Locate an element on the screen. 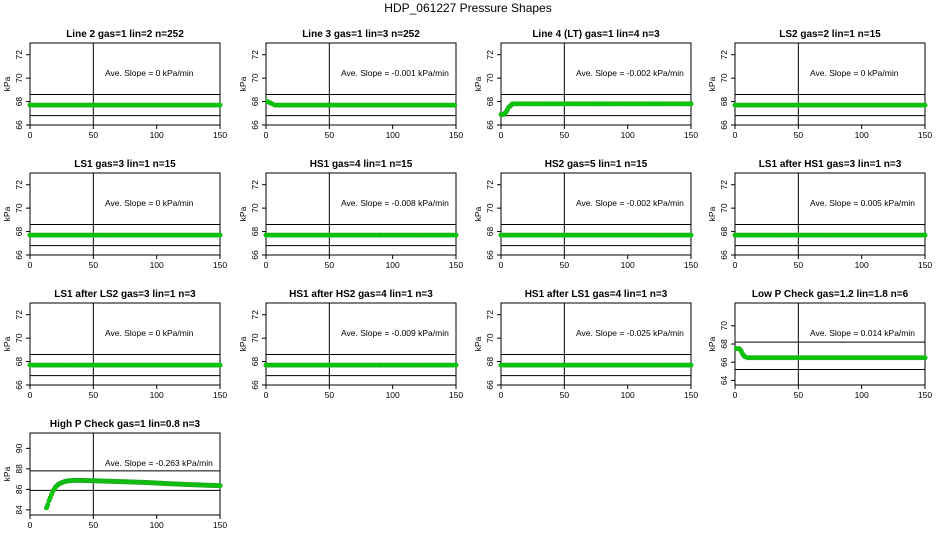 The width and height of the screenshot is (936, 540). slope-annotation: Ave. Slope = -0.025 kPa/min is located at coordinates (630, 333).